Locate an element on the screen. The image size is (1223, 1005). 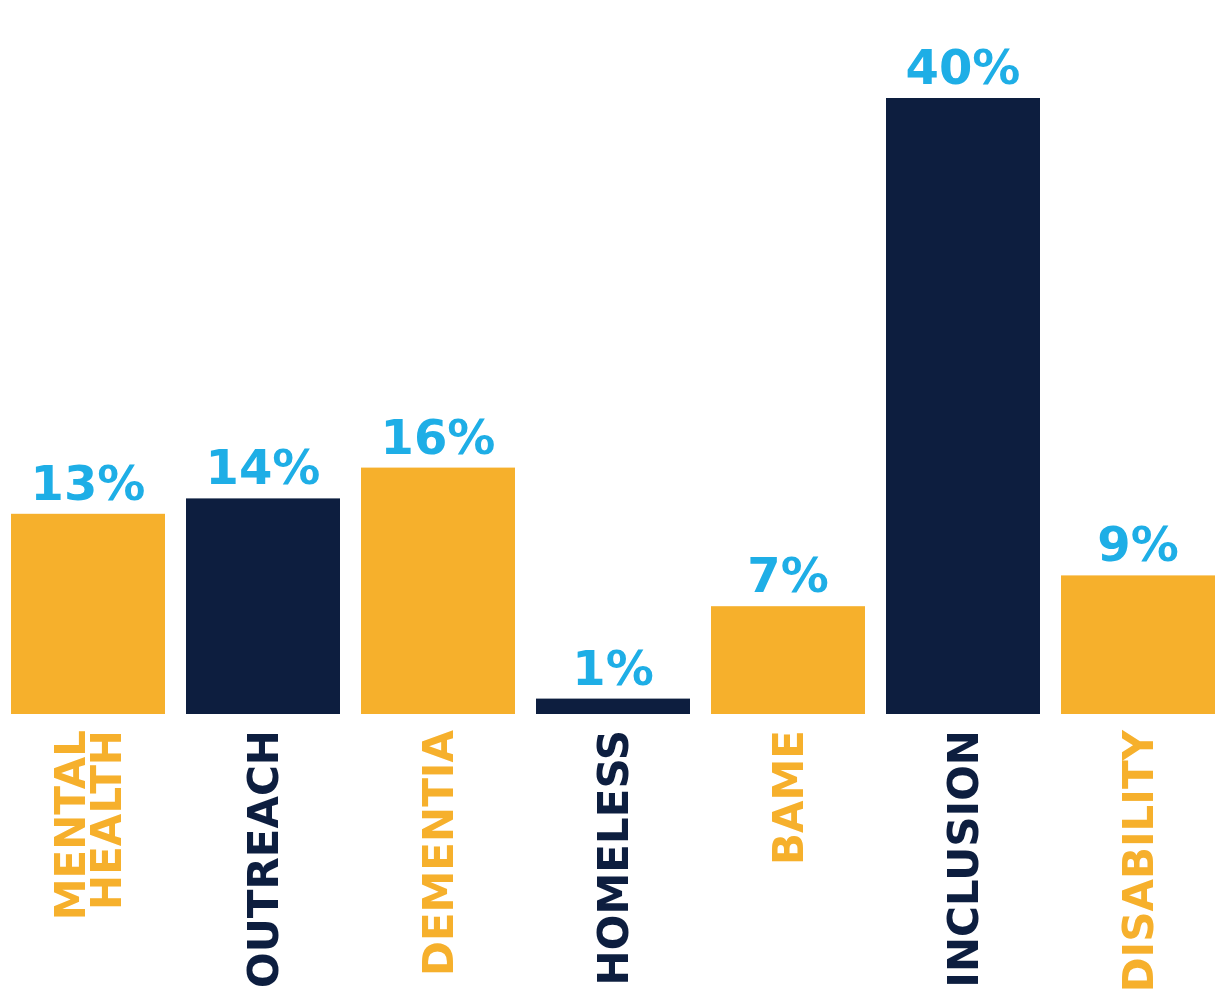
x-tick-label: OUTREACH is located at coordinates (264, 859).